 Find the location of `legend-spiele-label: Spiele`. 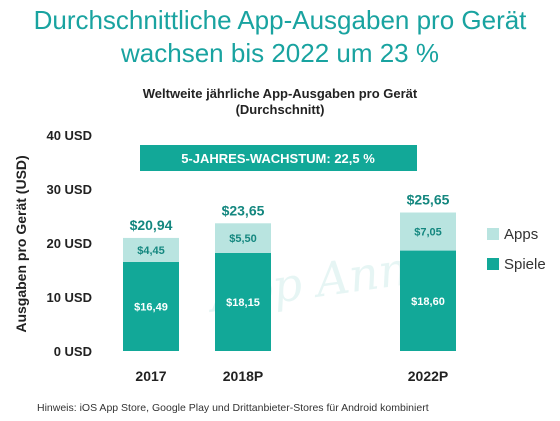

legend-spiele-label: Spiele is located at coordinates (525, 264).